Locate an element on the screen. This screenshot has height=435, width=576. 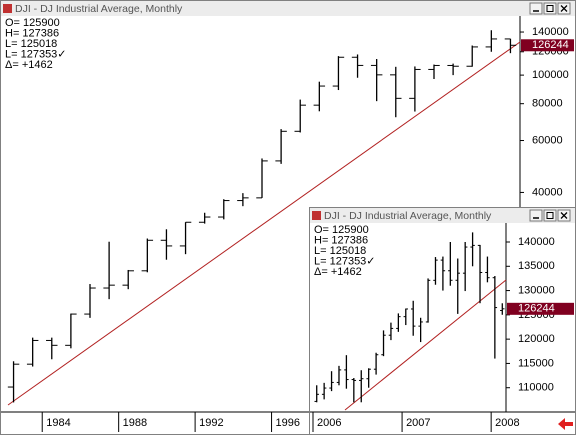
x-tick-label: 1996 is located at coordinates (288, 423).